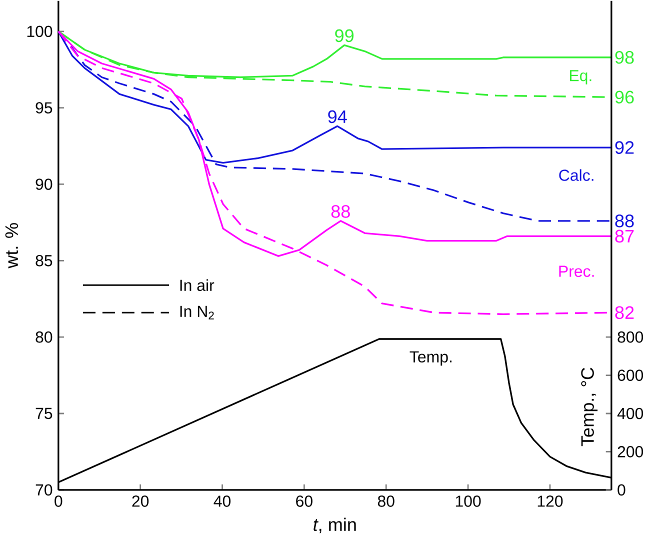 The image size is (649, 538). What do you see at coordinates (630, 413) in the screenshot?
I see `y2-tick-label: 400` at bounding box center [630, 413].